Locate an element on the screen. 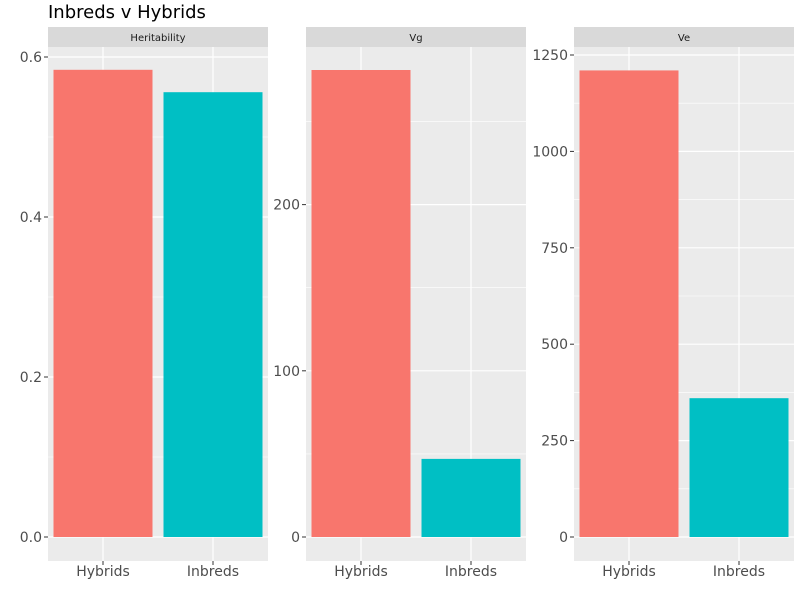  y-tick-label: 0.6 is located at coordinates (31, 58).